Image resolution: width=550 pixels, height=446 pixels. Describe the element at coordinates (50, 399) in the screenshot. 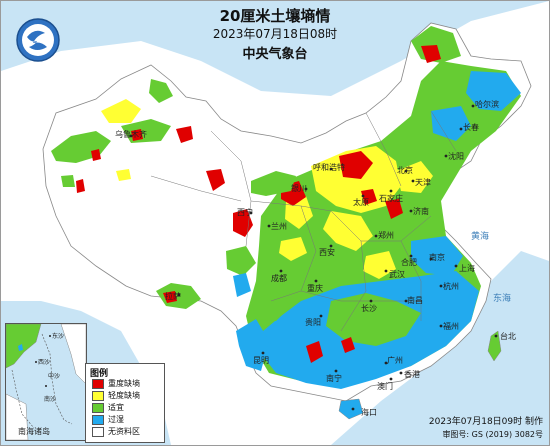

I see `island-label: 南沙` at that location.